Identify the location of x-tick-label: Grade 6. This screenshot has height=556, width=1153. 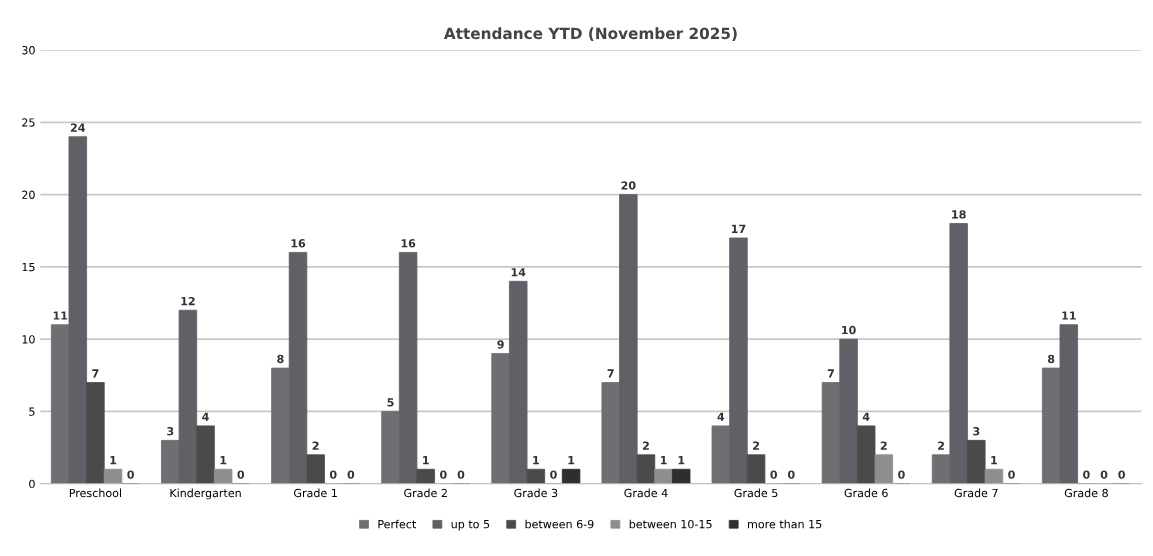
(866, 493).